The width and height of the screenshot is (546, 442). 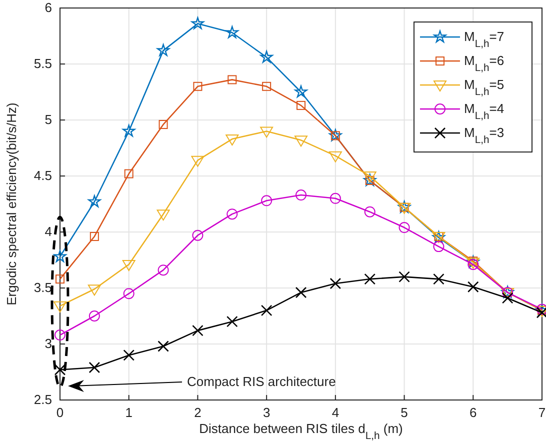 I want to click on x-tick-label: 5, so click(x=404, y=412).